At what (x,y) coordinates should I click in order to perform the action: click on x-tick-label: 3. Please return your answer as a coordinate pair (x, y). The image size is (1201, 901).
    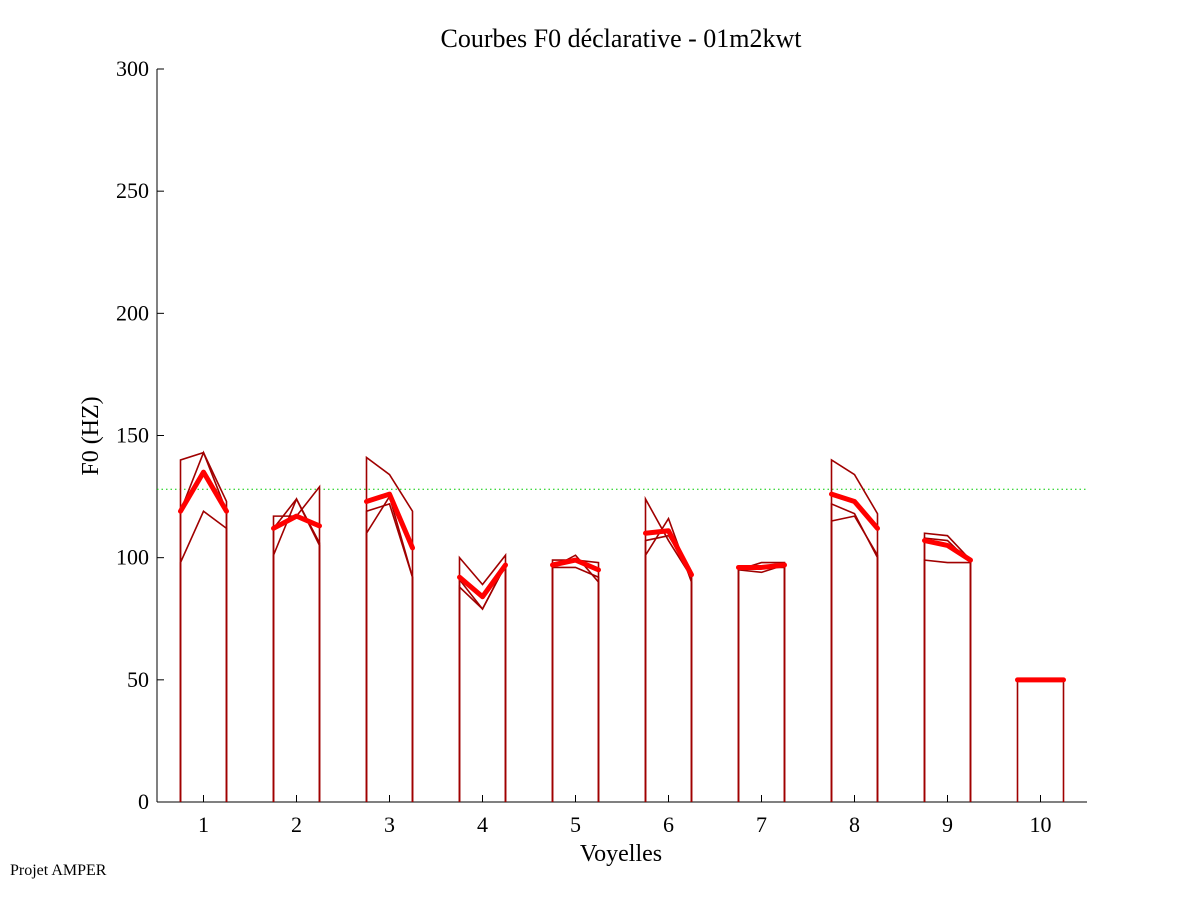
    Looking at the image, I should click on (389, 824).